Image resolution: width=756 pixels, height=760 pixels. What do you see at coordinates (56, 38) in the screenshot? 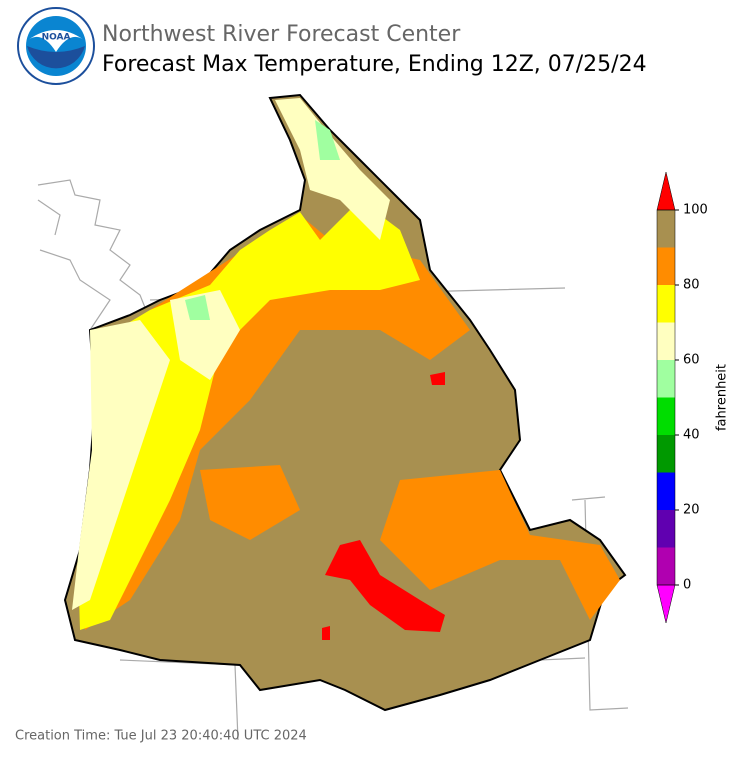
I see `svg-text: NOAA` at bounding box center [56, 38].